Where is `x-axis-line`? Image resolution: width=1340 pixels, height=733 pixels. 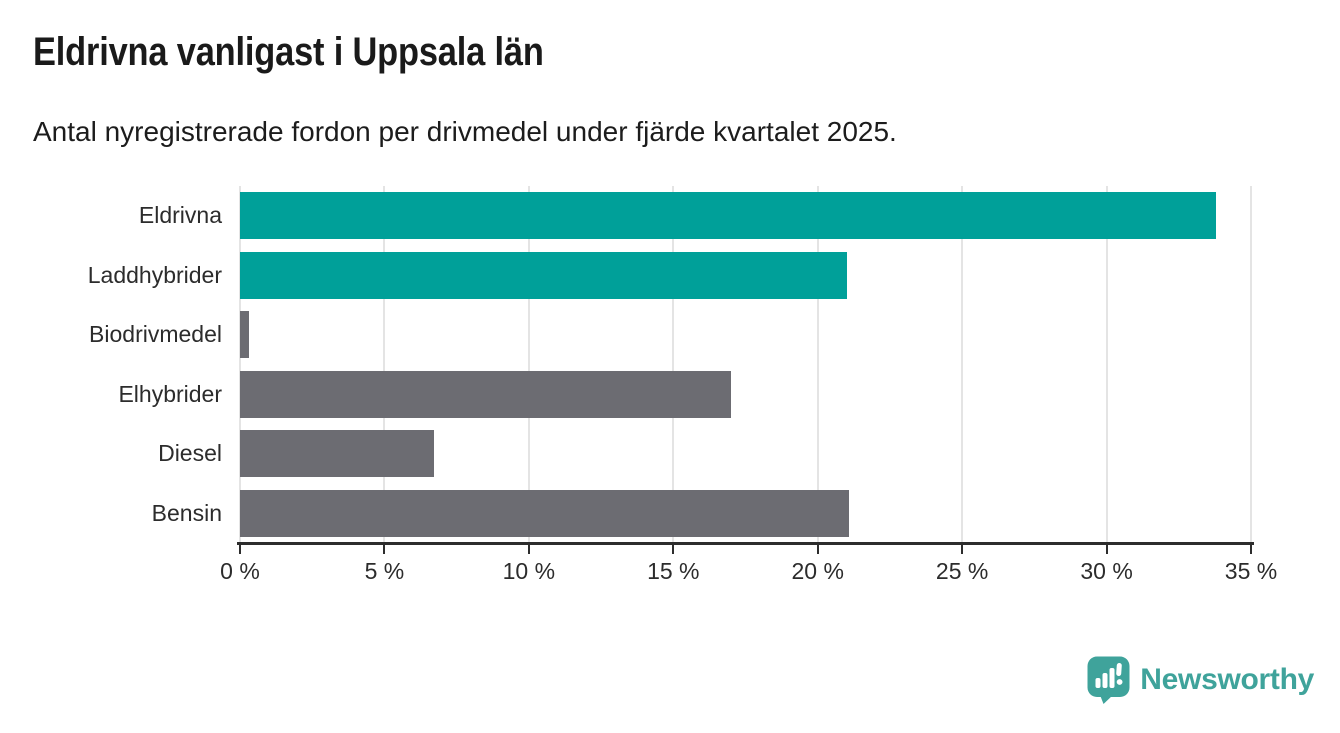
x-axis-line is located at coordinates (745, 543).